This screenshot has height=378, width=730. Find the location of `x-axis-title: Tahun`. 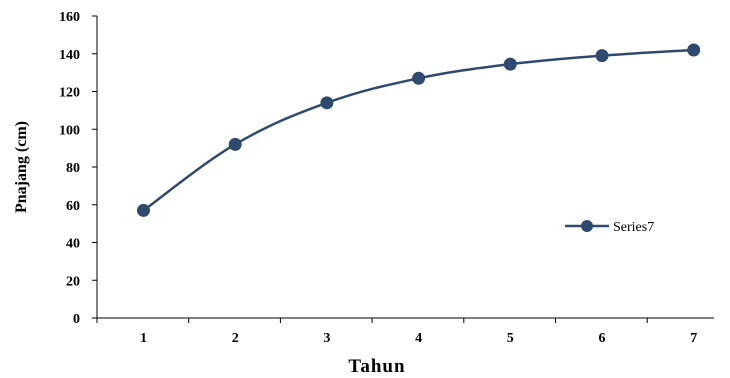

x-axis-title: Tahun is located at coordinates (376, 366).